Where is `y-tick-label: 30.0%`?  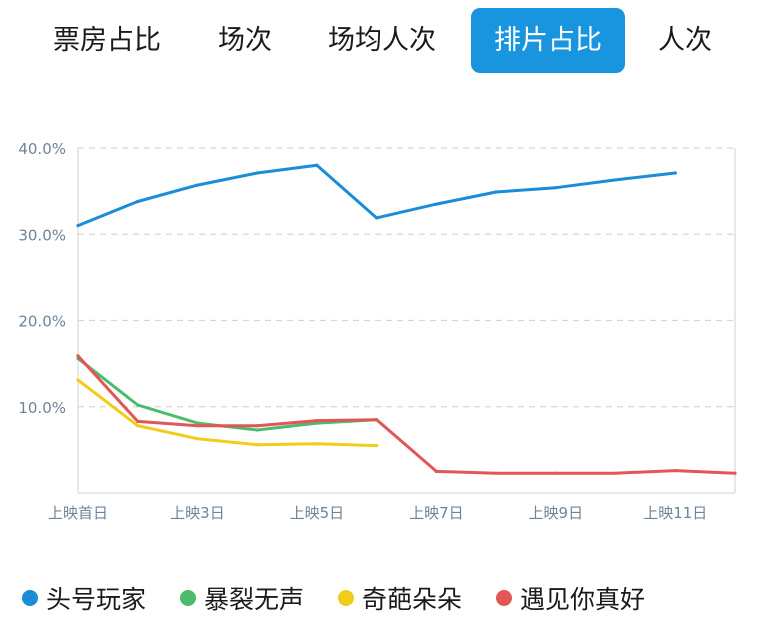 y-tick-label: 30.0% is located at coordinates (42, 235).